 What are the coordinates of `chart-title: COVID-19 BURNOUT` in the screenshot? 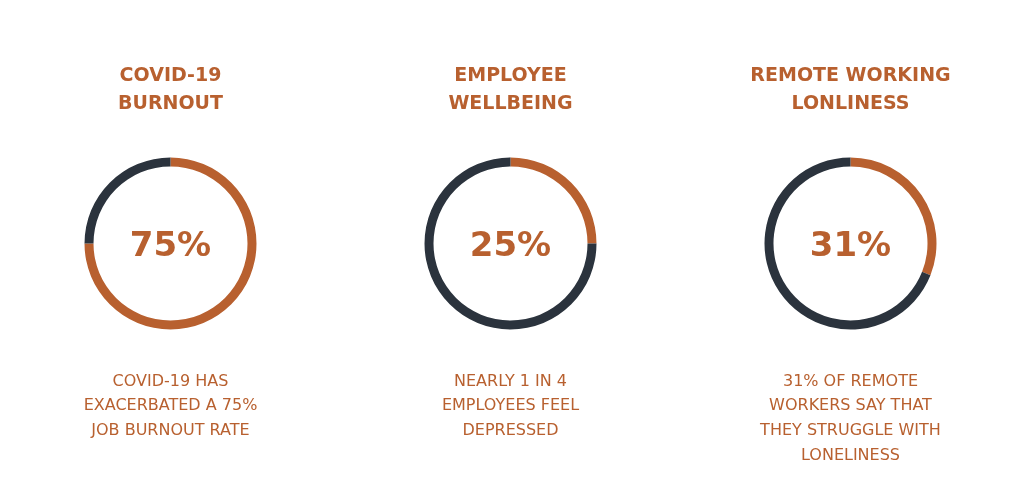 It's located at (171, 88).